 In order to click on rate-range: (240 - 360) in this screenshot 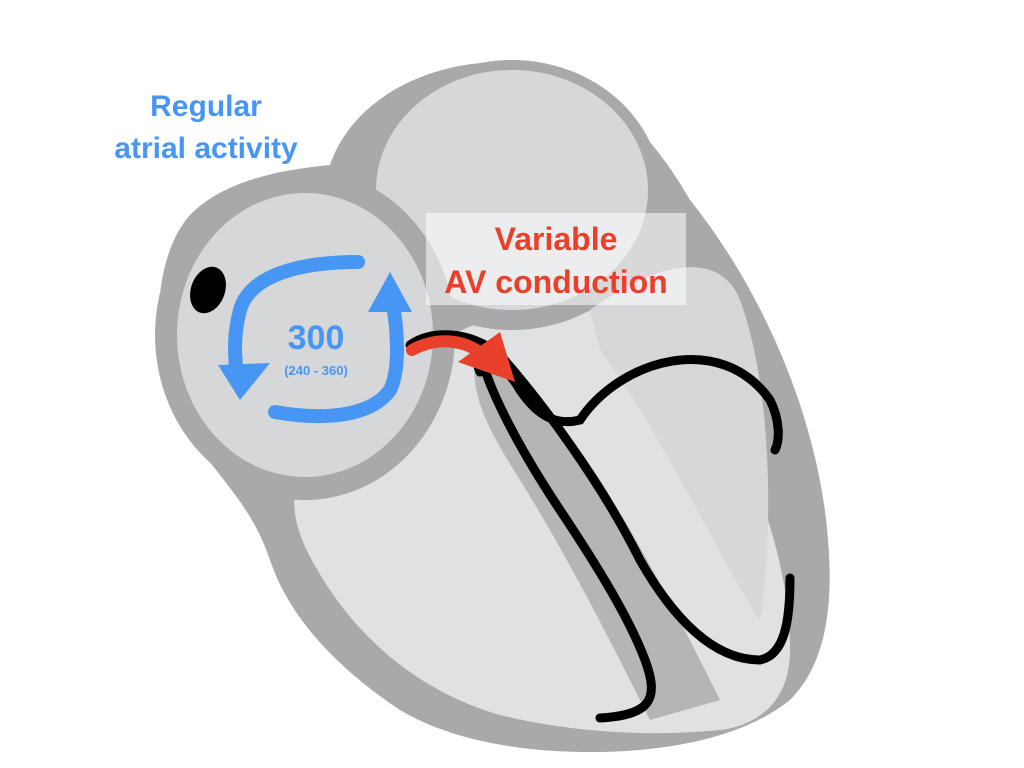, I will do `click(316, 370)`.